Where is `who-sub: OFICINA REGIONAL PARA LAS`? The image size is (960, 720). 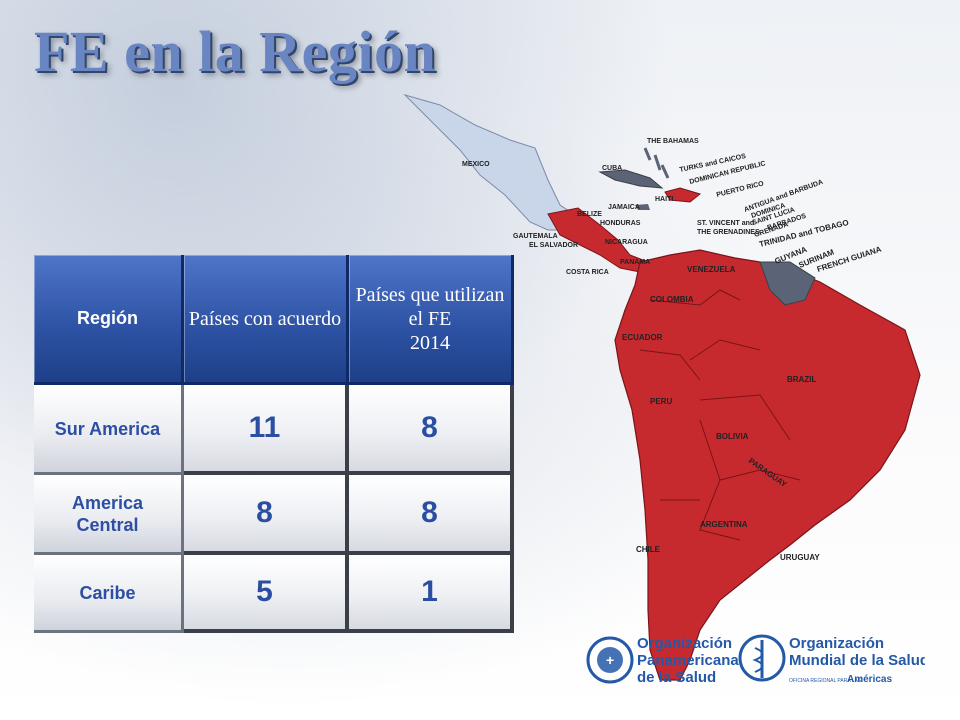
who-sub: OFICINA REGIONAL PARA LAS is located at coordinates (825, 681).